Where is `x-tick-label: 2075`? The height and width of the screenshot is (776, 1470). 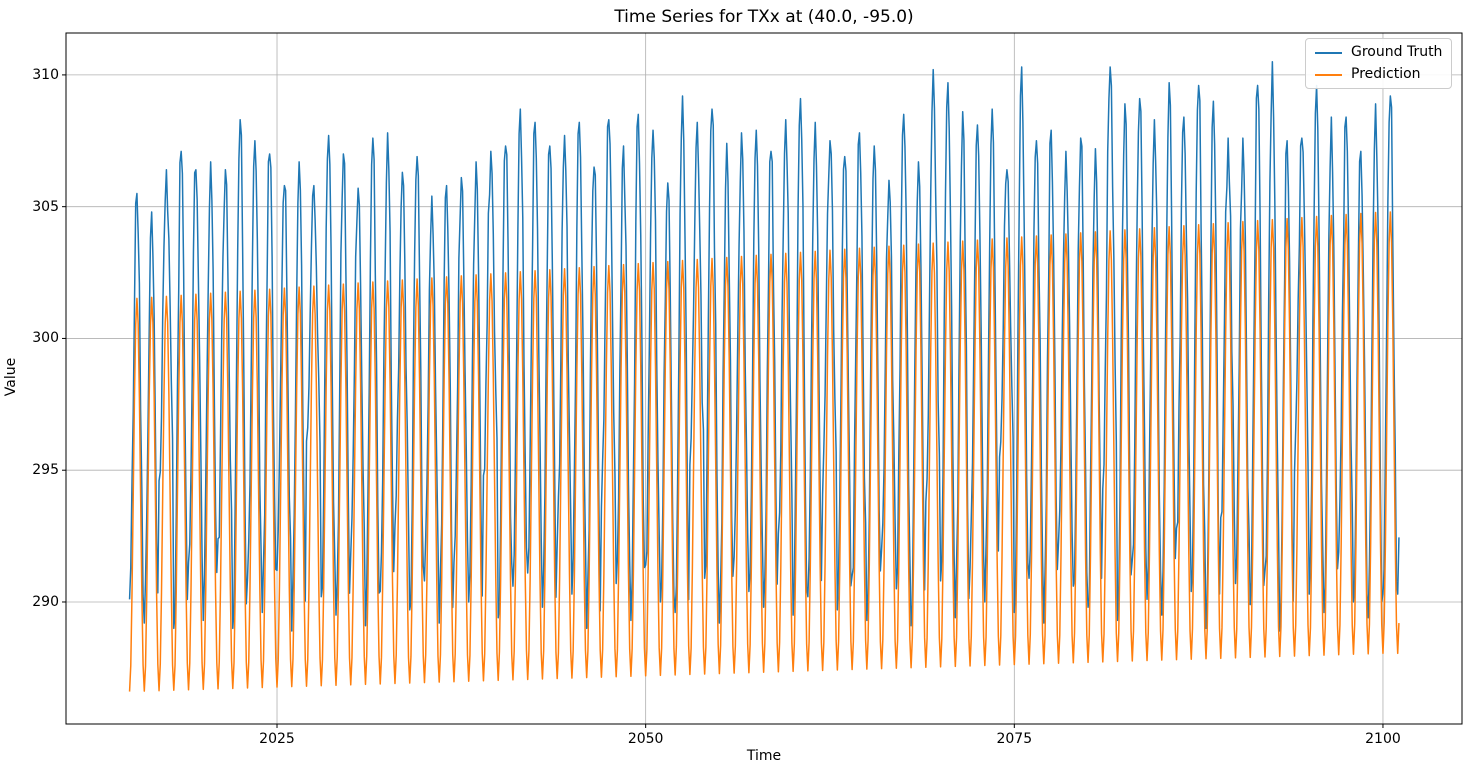 x-tick-label: 2075 is located at coordinates (1014, 739).